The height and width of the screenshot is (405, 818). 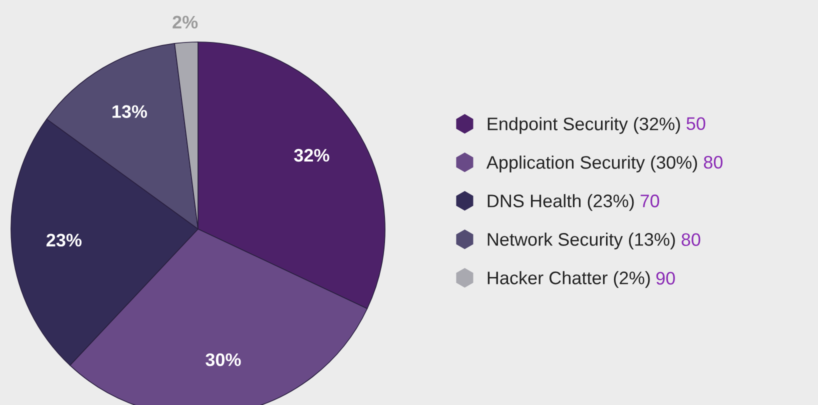 What do you see at coordinates (312, 155) in the screenshot?
I see `data-label: 32%` at bounding box center [312, 155].